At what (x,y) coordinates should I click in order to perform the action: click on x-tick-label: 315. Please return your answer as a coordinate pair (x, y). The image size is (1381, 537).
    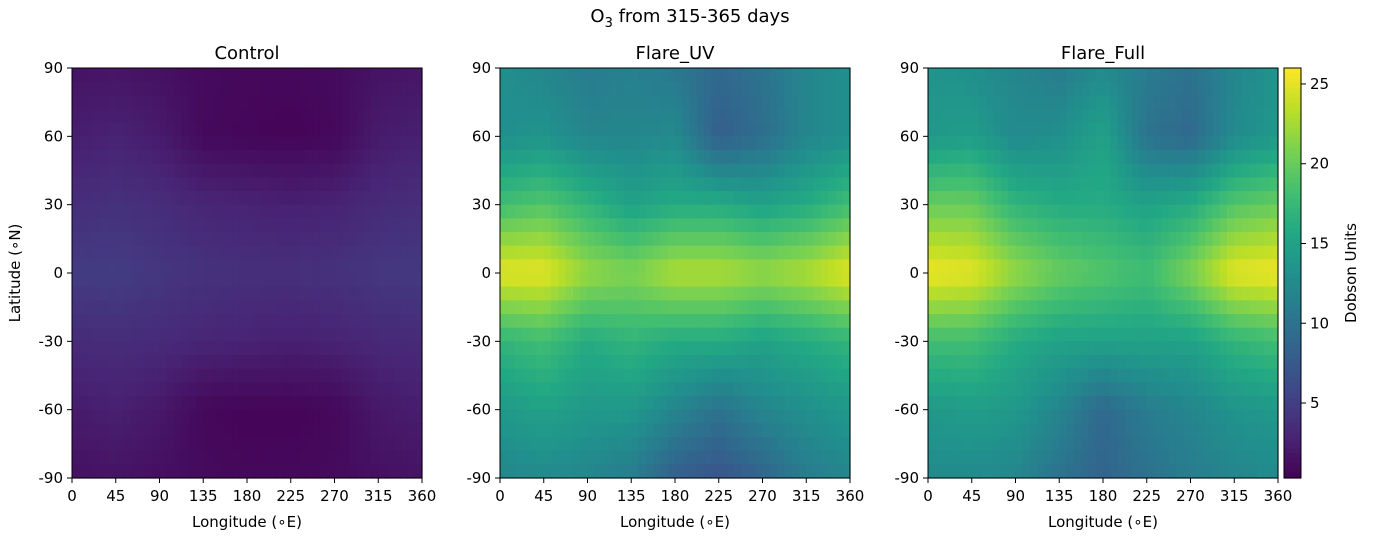
    Looking at the image, I should click on (378, 496).